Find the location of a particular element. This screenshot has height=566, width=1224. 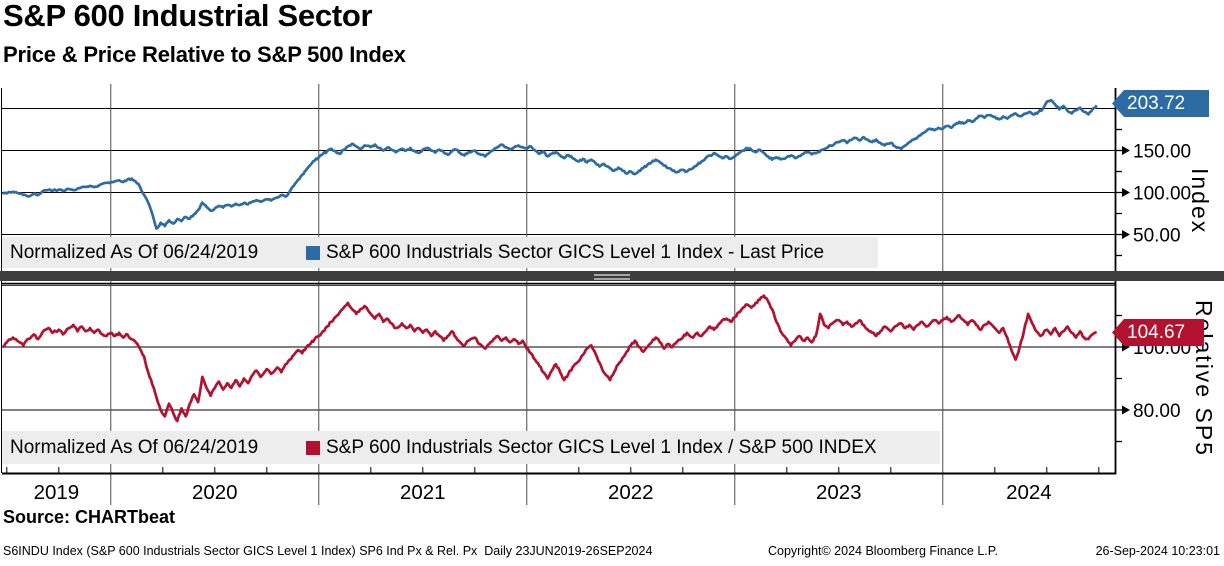

svg-text: 80.00 is located at coordinates (1157, 411).